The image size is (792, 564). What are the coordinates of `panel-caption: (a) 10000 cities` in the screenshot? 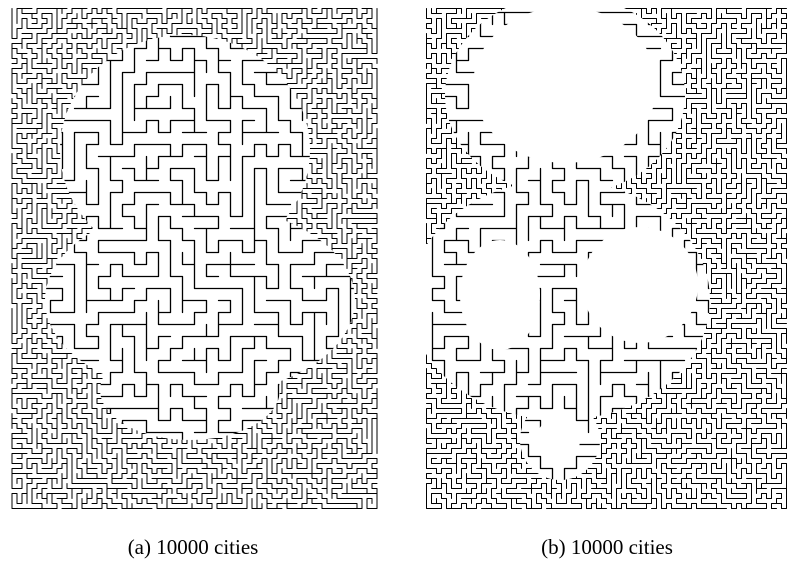 It's located at (193, 547).